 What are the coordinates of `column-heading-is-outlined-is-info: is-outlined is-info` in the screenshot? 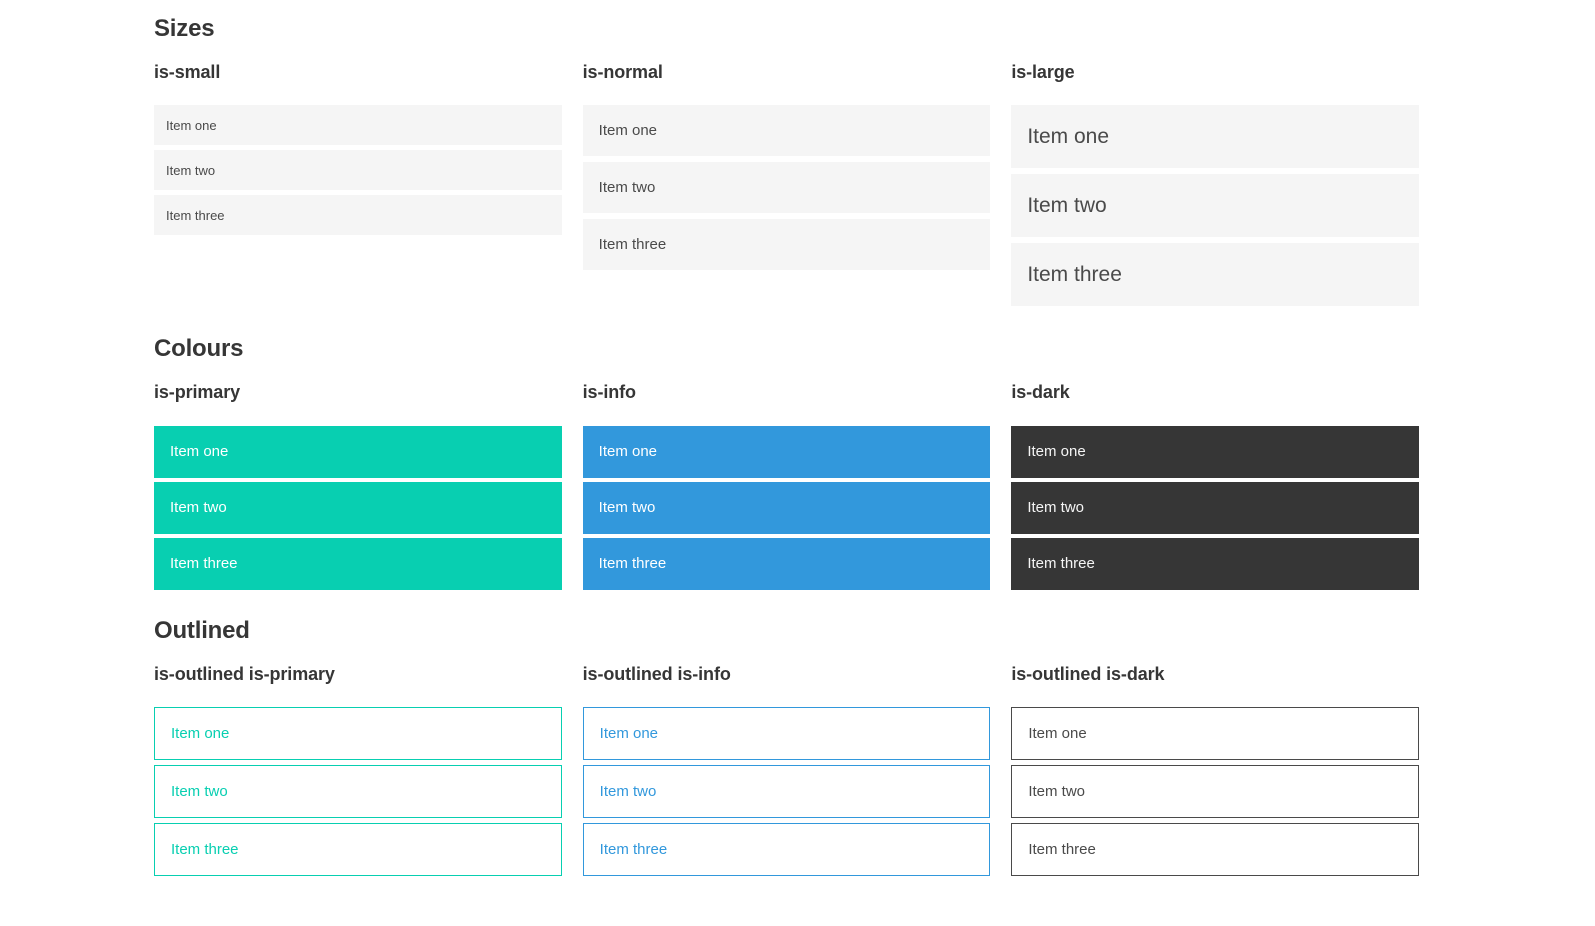 It's located at (656, 673).